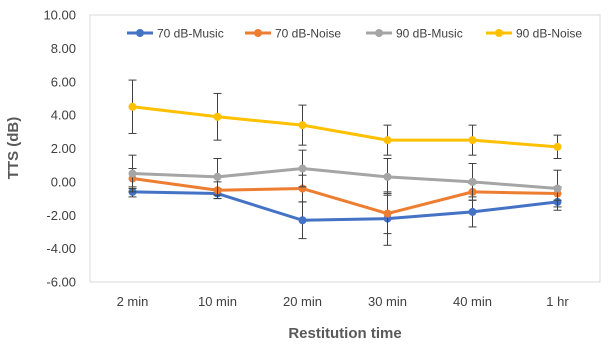  What do you see at coordinates (133, 301) in the screenshot?
I see `x-tick-label: 2 min` at bounding box center [133, 301].